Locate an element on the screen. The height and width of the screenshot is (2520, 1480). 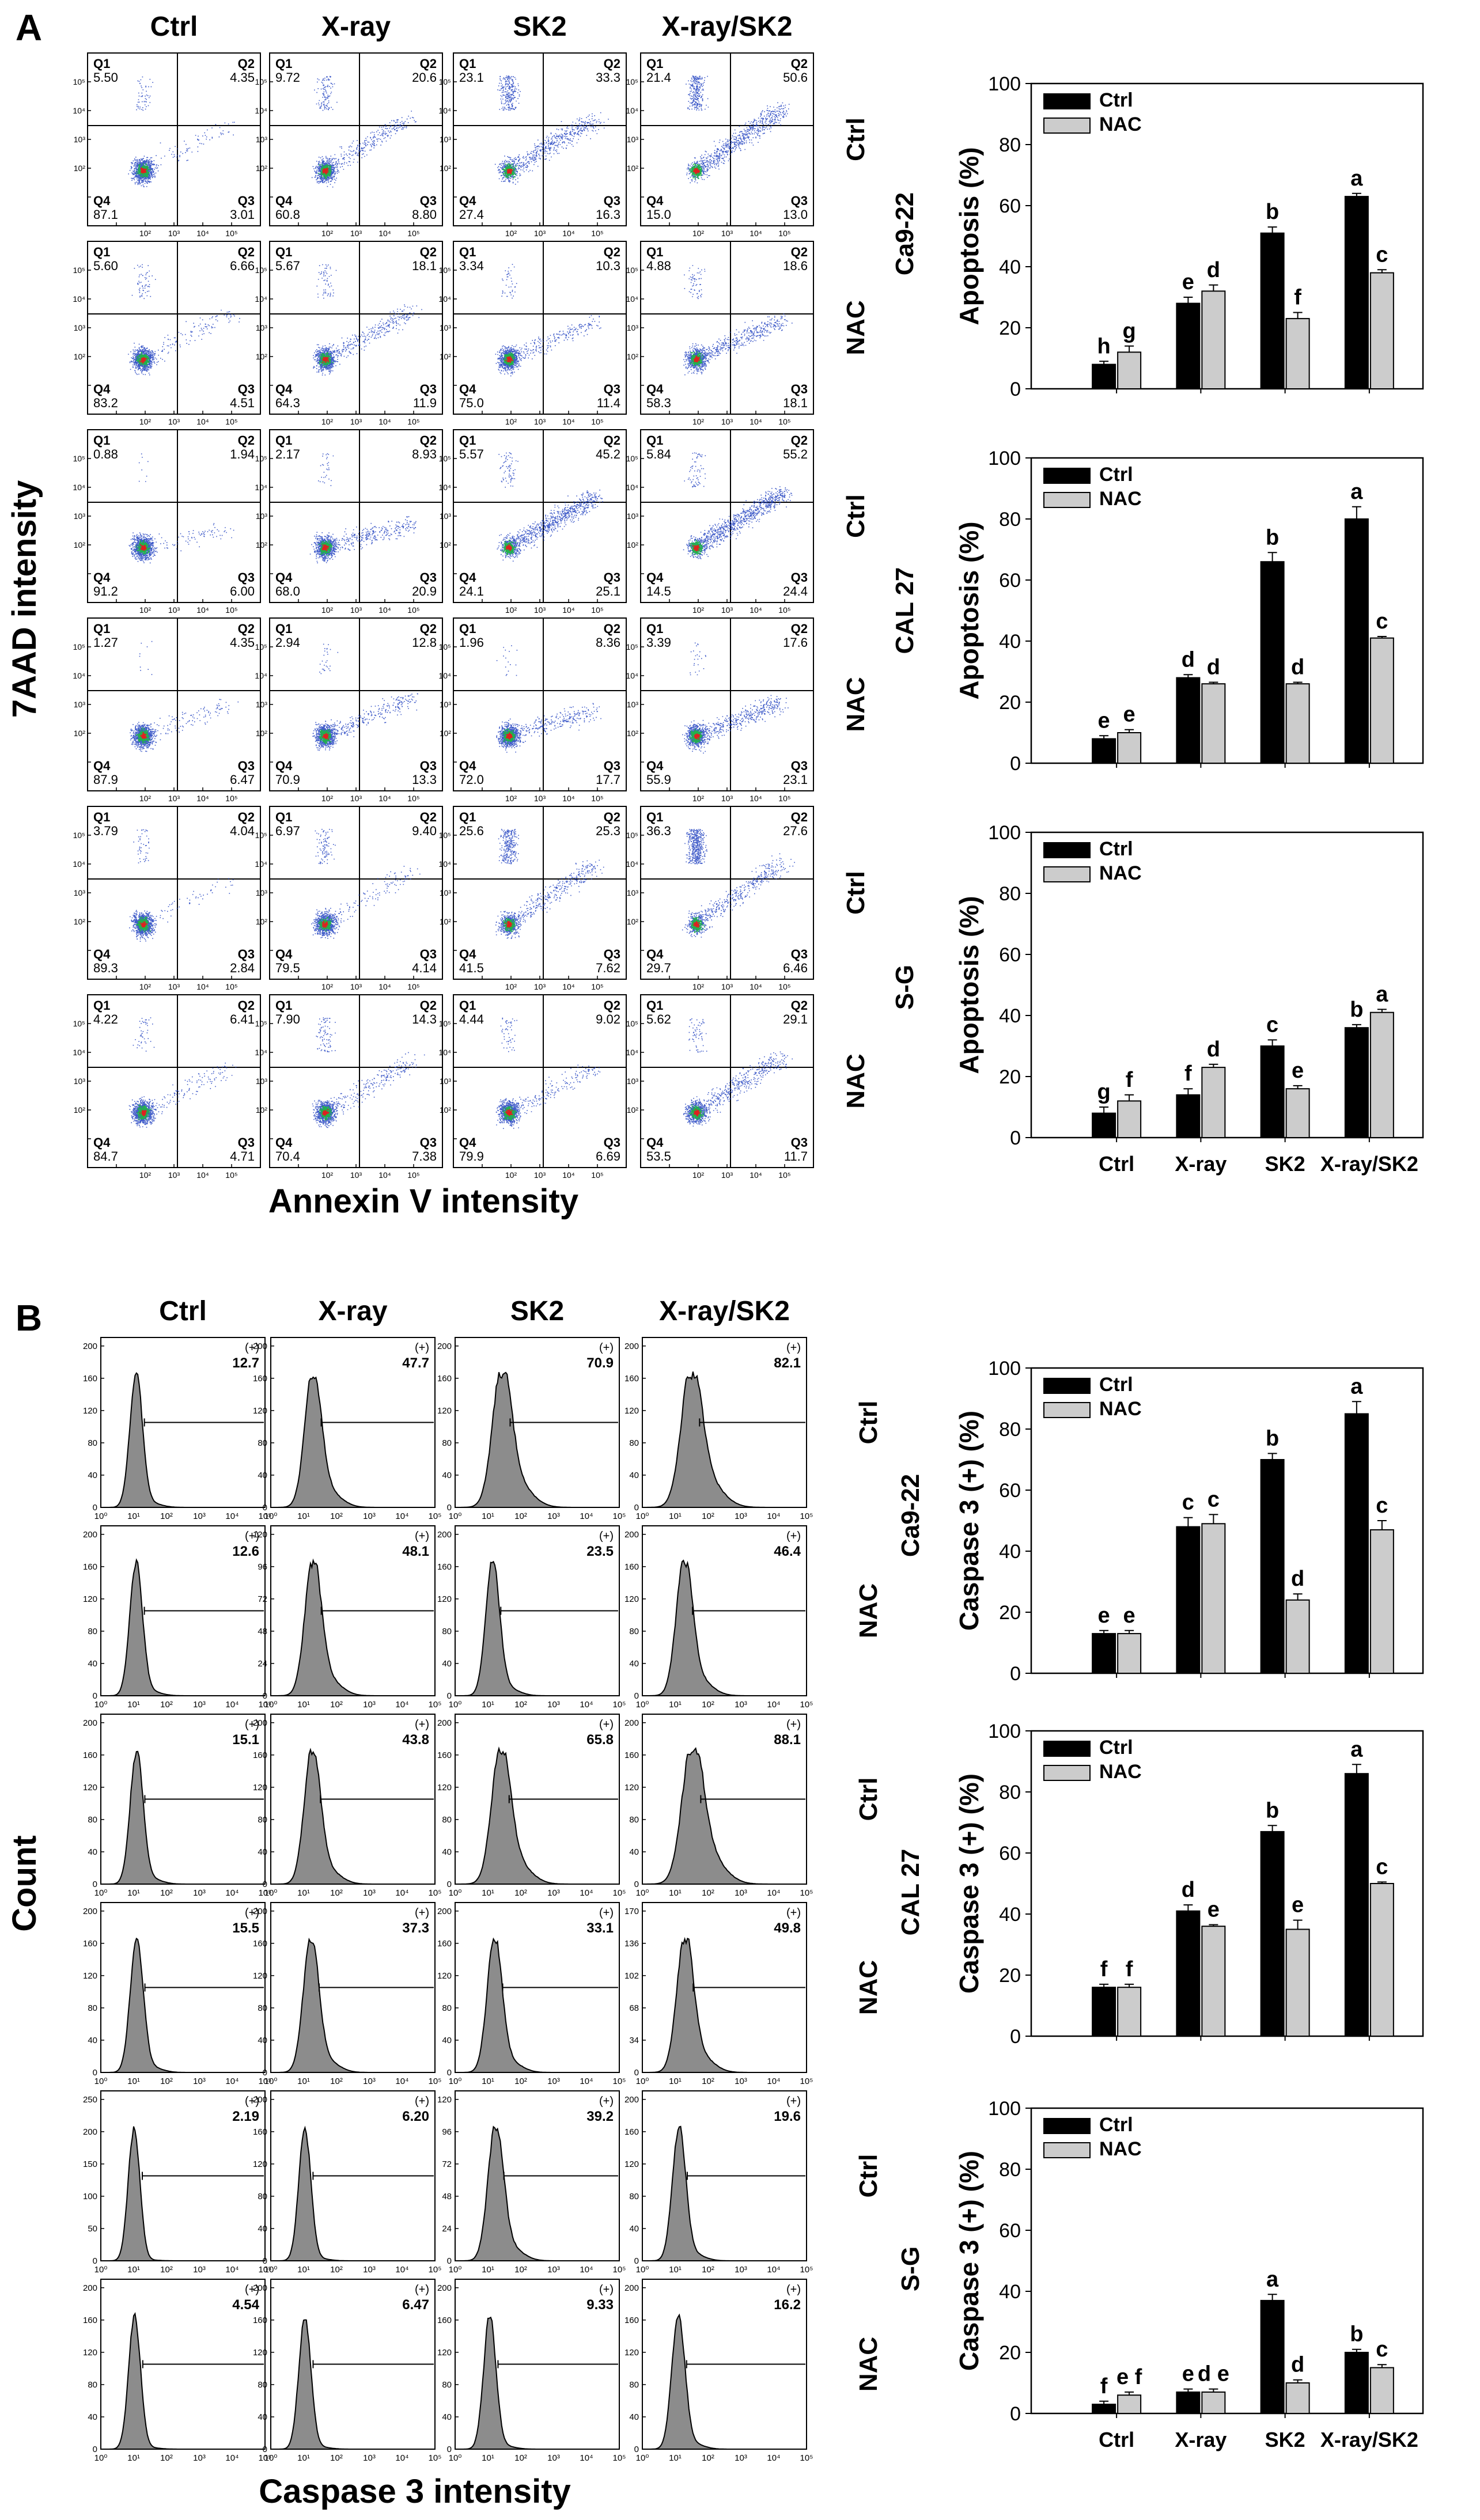
significance-letter: e f is located at coordinates (1129, 2377).